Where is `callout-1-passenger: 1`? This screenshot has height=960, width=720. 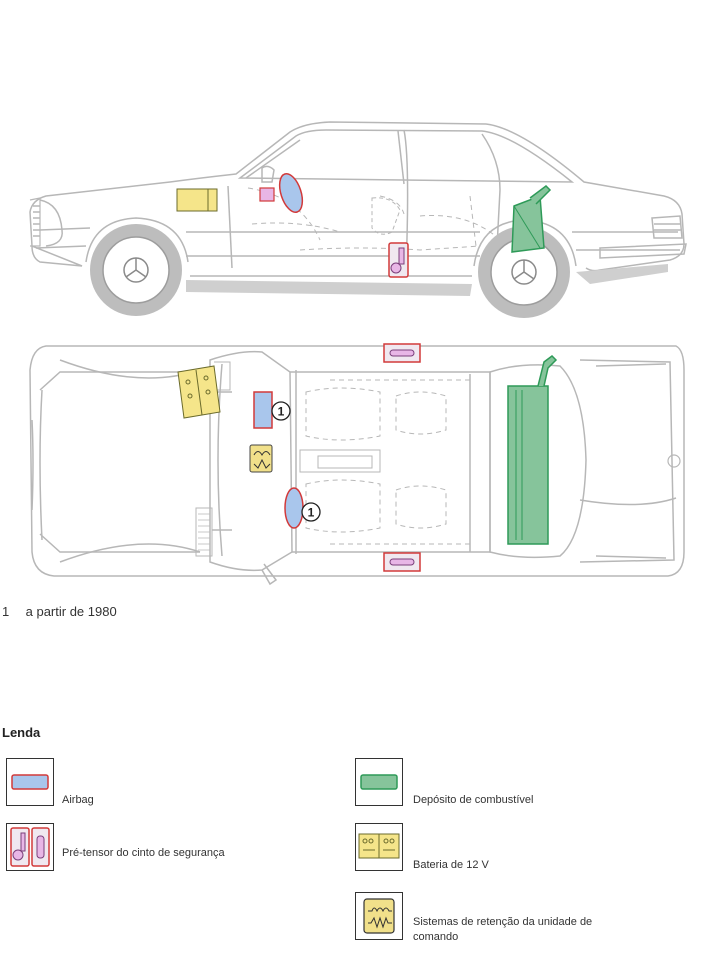
callout-1-passenger: 1 is located at coordinates (281, 411).